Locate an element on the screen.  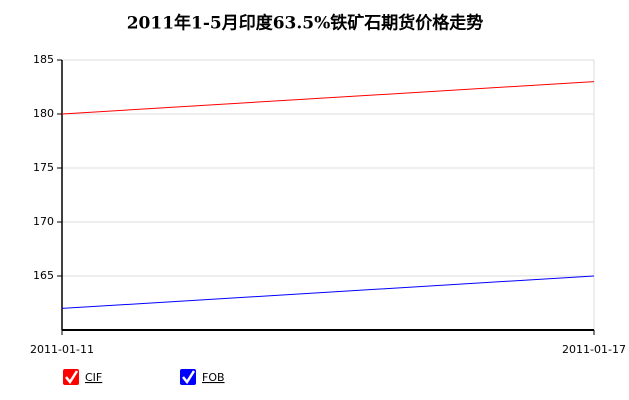
x-tick-label: 2011-01-11 is located at coordinates (62, 349).